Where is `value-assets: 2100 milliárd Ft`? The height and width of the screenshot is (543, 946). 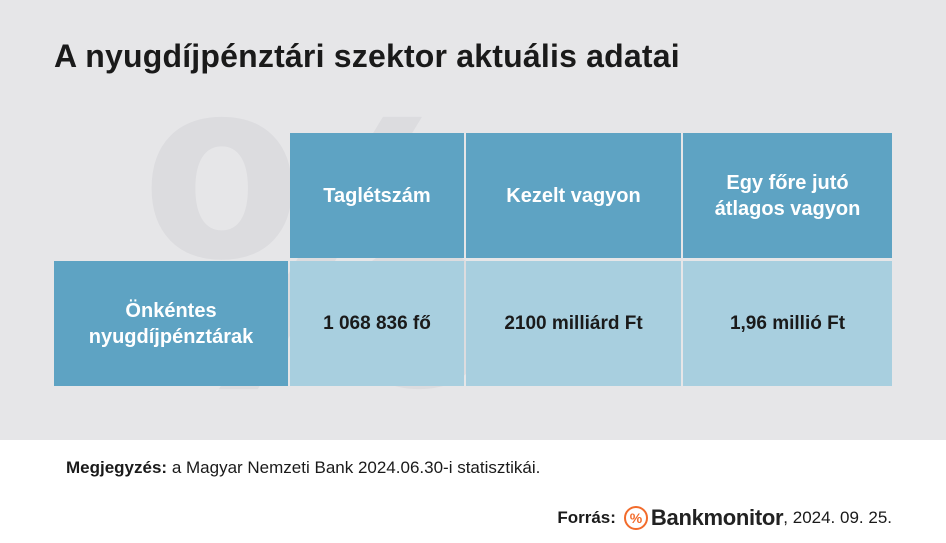 value-assets: 2100 milliárd Ft is located at coordinates (573, 323).